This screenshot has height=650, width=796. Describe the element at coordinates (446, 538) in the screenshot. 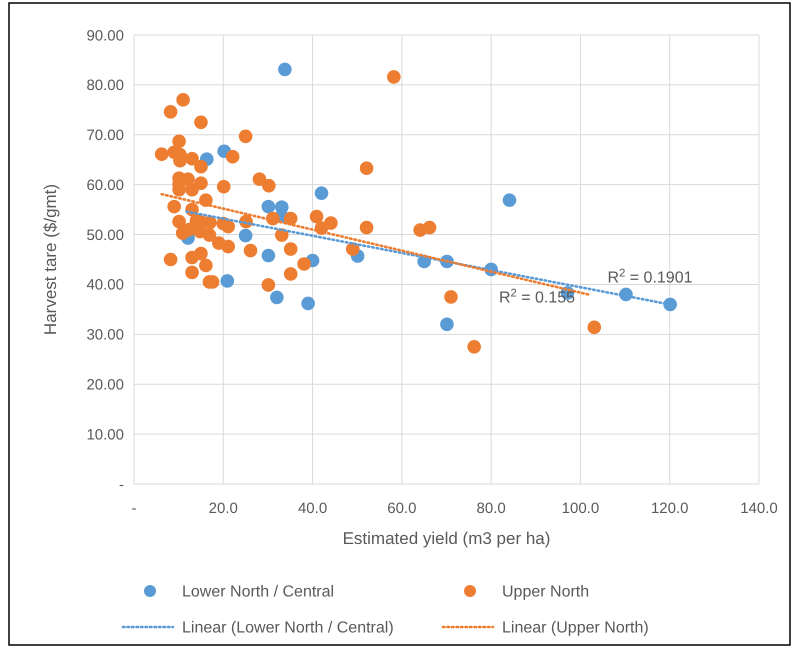

I see `x-axis-title: Estimated yield (m3 per ha)` at that location.